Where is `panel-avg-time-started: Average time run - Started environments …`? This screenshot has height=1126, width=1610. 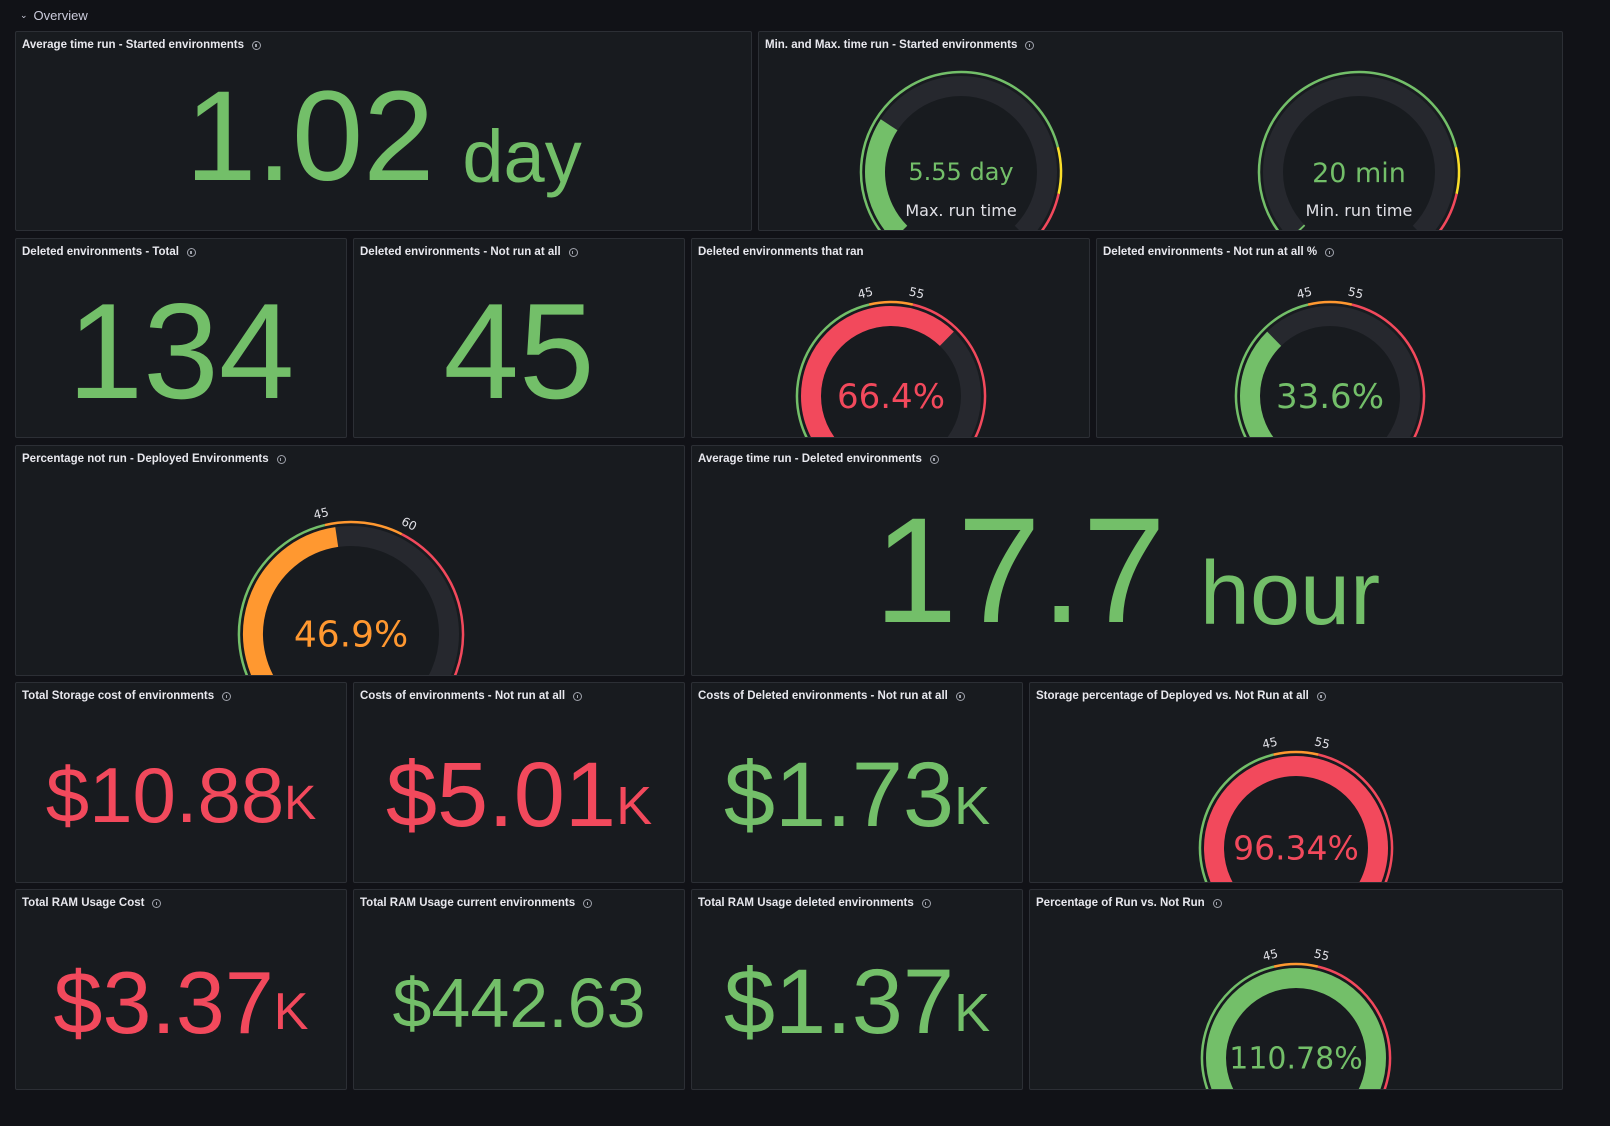 panel-avg-time-started: Average time run - Started environments … is located at coordinates (383, 131).